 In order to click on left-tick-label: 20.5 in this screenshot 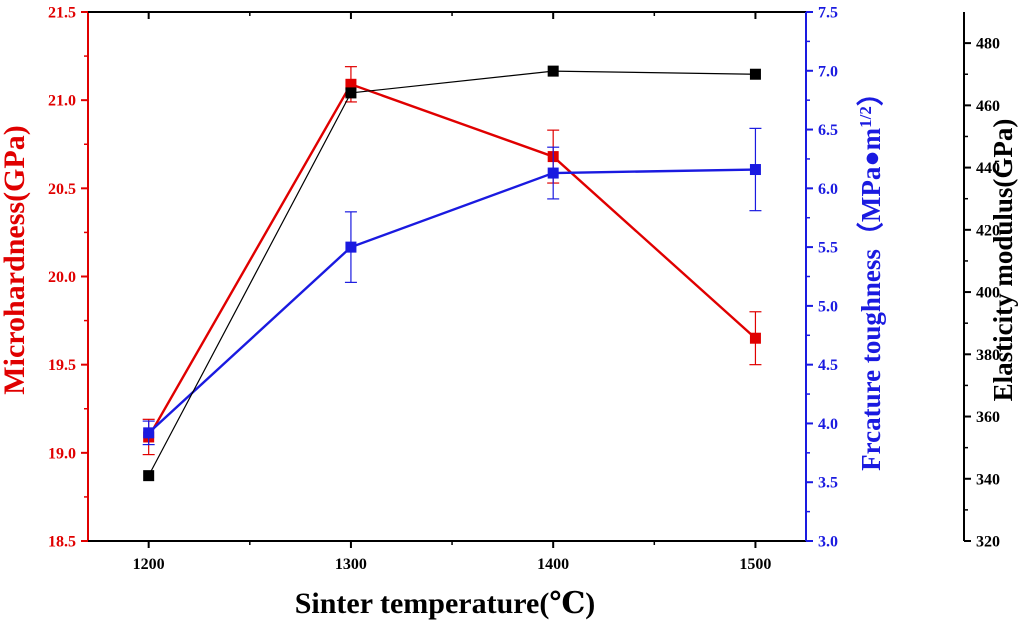, I will do `click(62, 189)`.